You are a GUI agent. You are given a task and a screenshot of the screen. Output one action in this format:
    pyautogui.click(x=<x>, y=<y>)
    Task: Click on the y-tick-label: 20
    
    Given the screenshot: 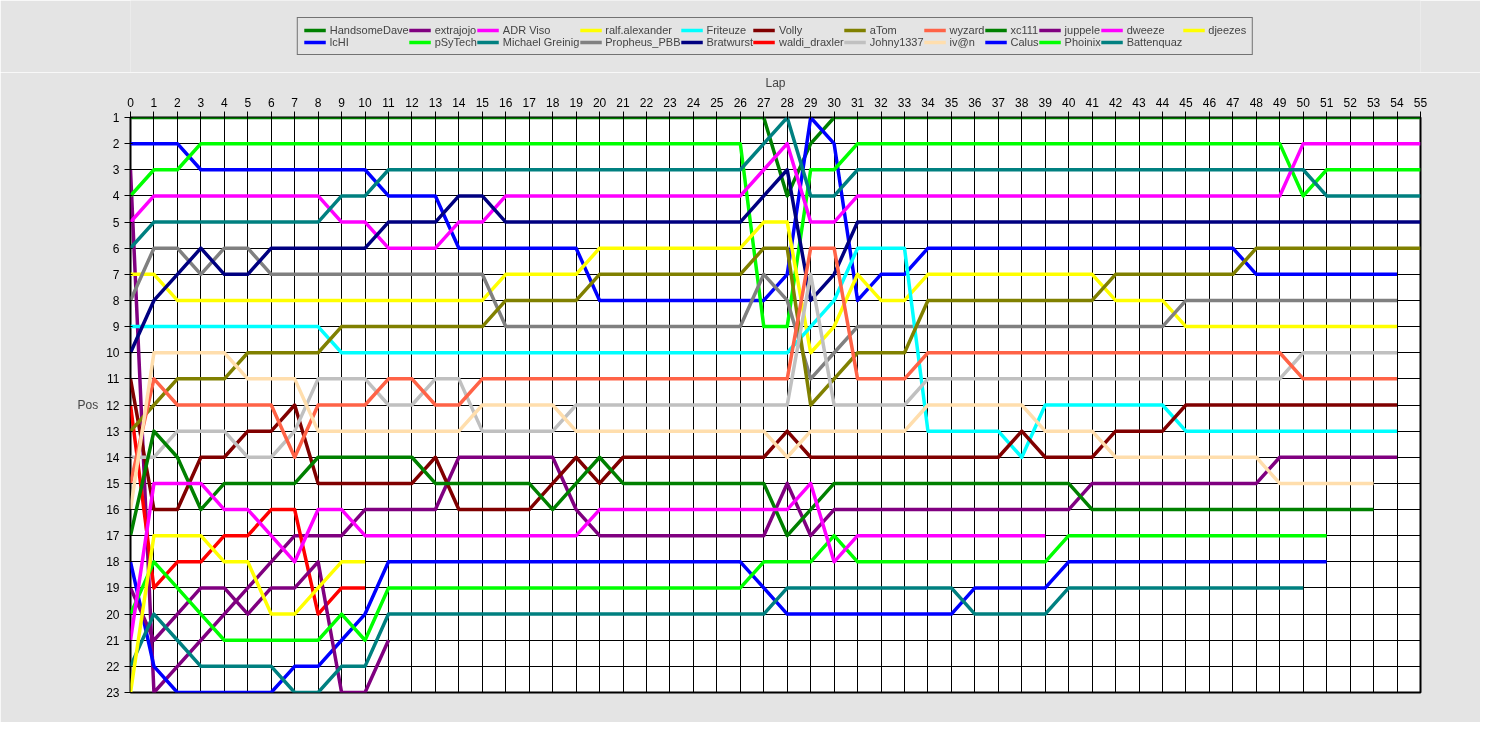 What is the action you would take?
    pyautogui.click(x=113, y=614)
    